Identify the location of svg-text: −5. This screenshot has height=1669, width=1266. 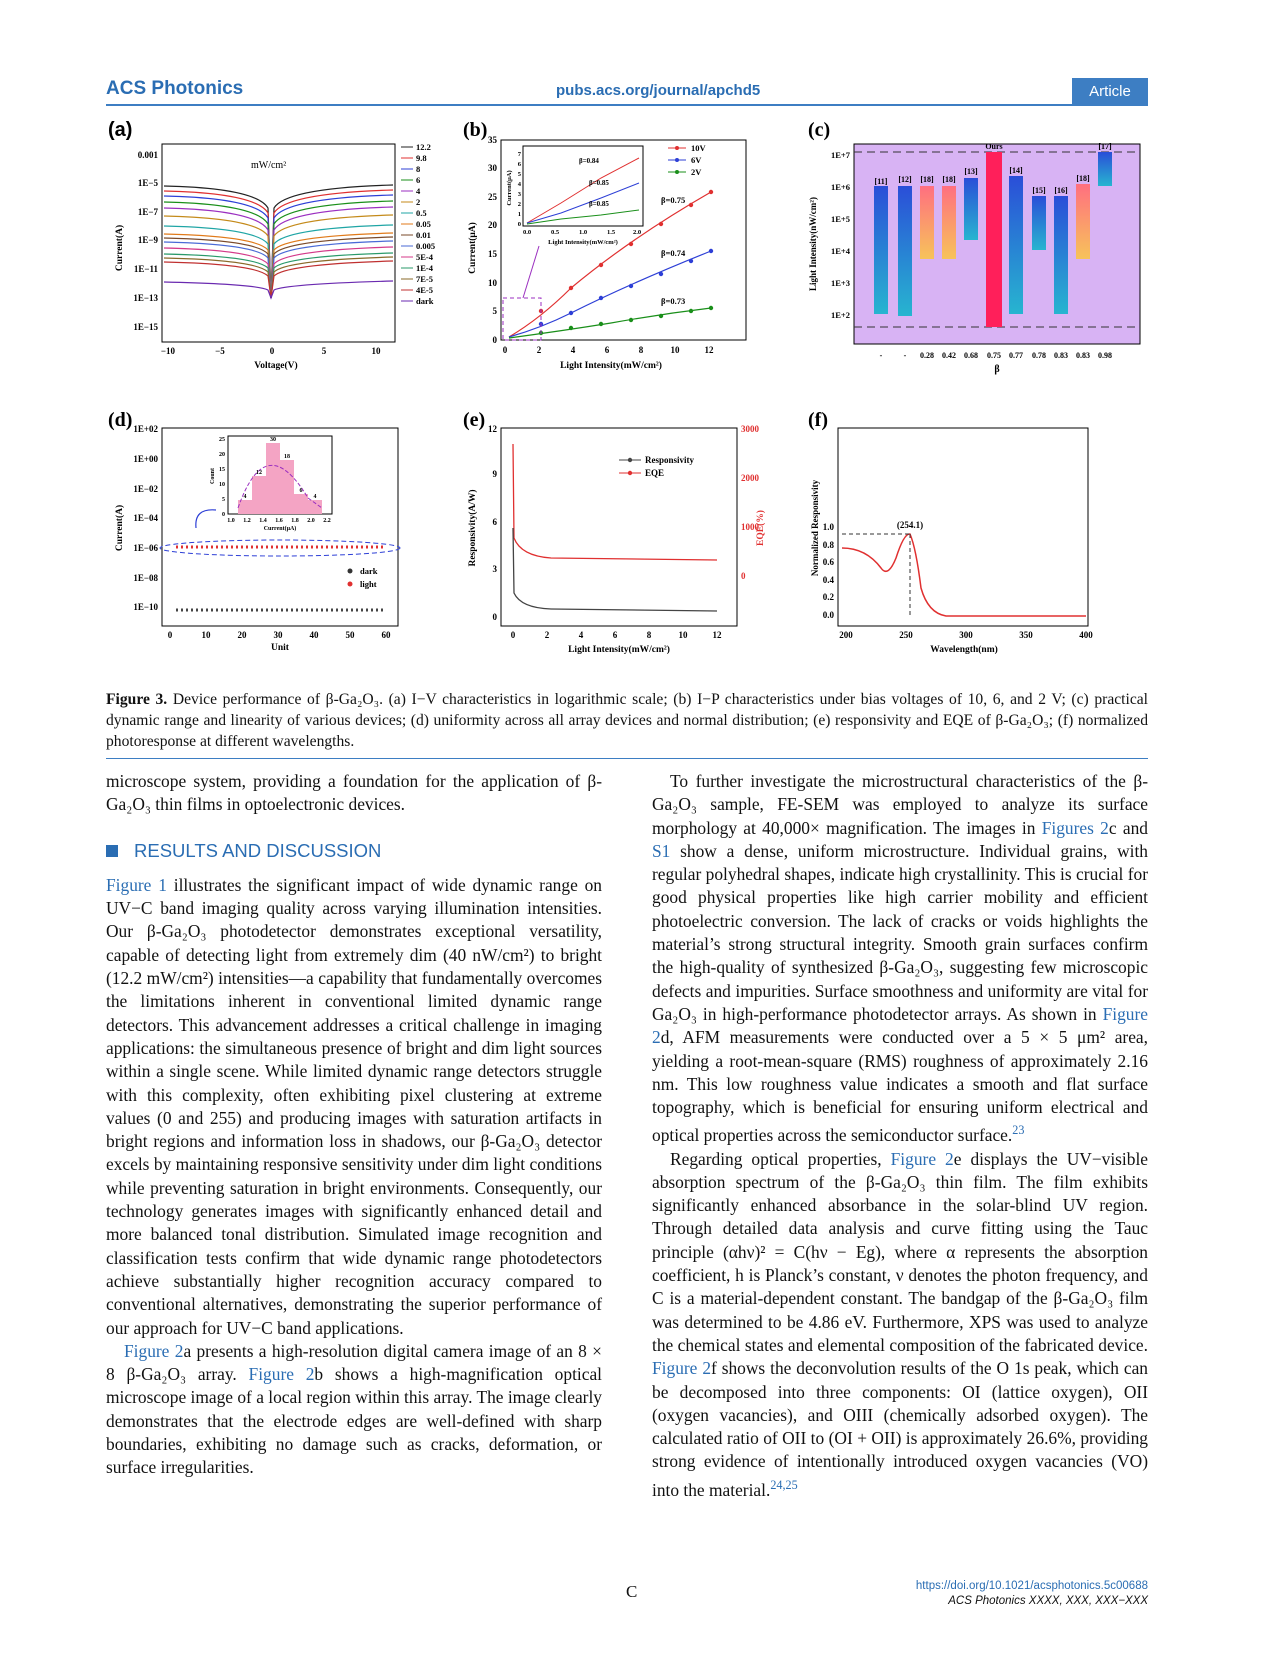
(220, 351).